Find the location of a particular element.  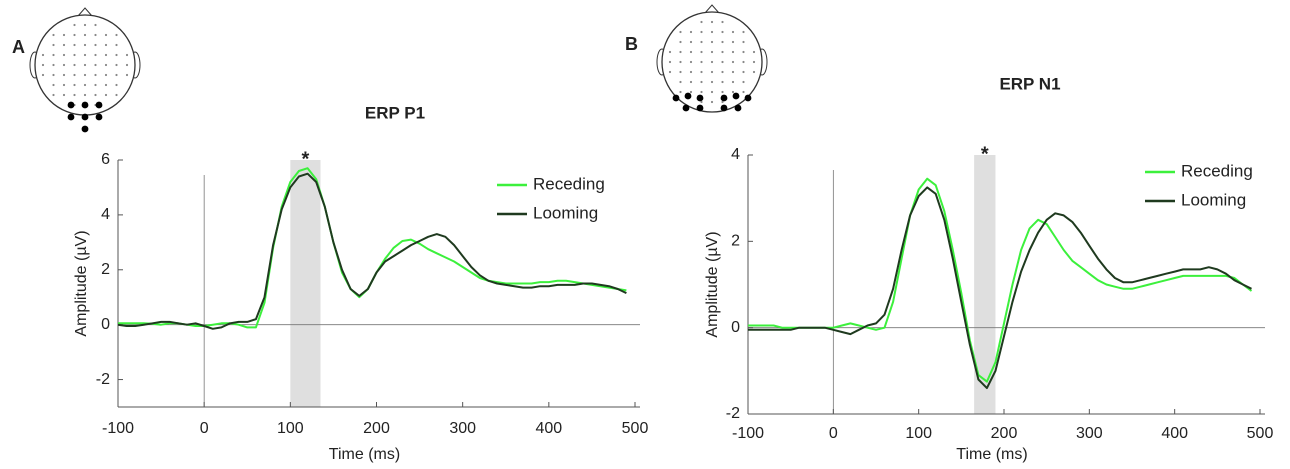

y-tick-label: 2 is located at coordinates (105, 269).